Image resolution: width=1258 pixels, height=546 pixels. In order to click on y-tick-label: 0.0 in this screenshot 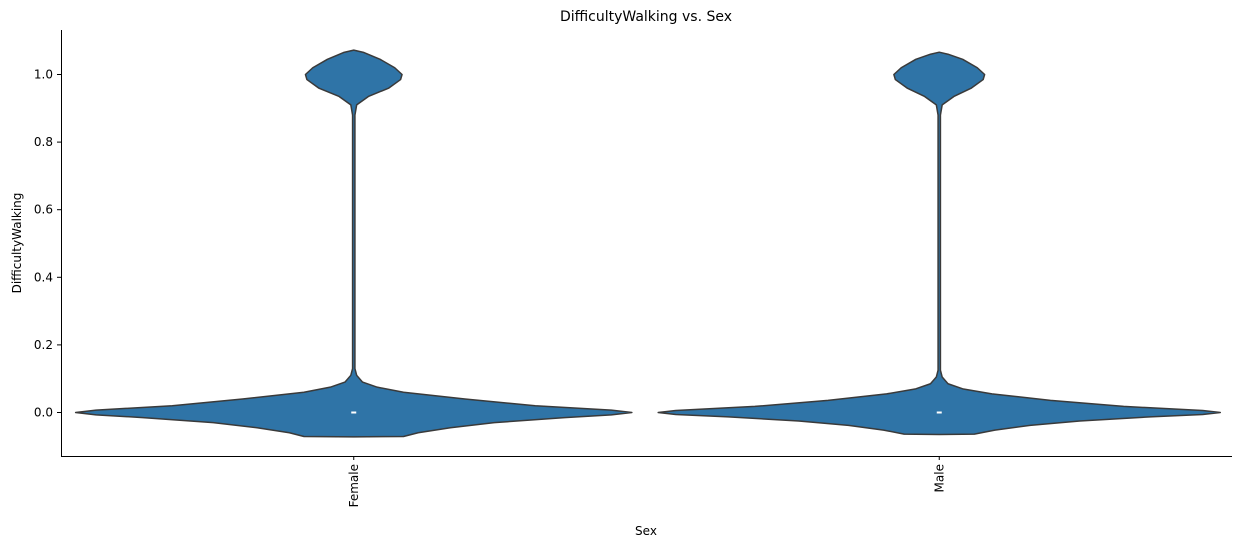, I will do `click(43, 413)`.